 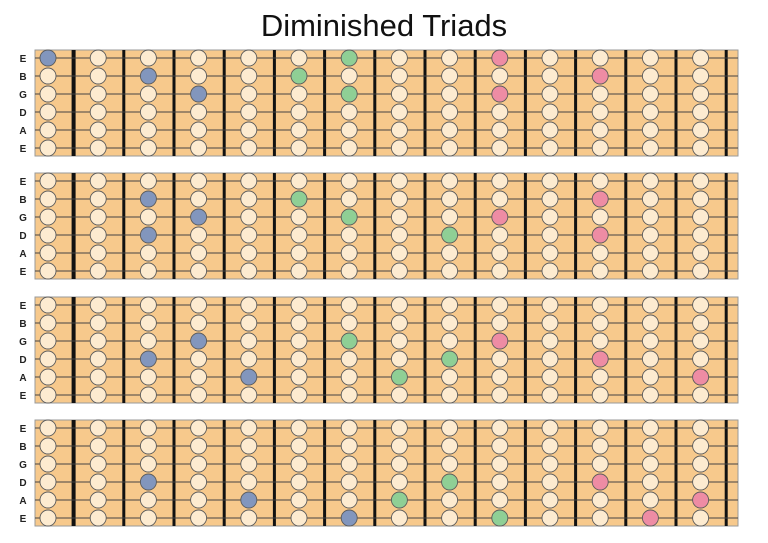 What do you see at coordinates (23, 218) in the screenshot?
I see `string-label: G` at bounding box center [23, 218].